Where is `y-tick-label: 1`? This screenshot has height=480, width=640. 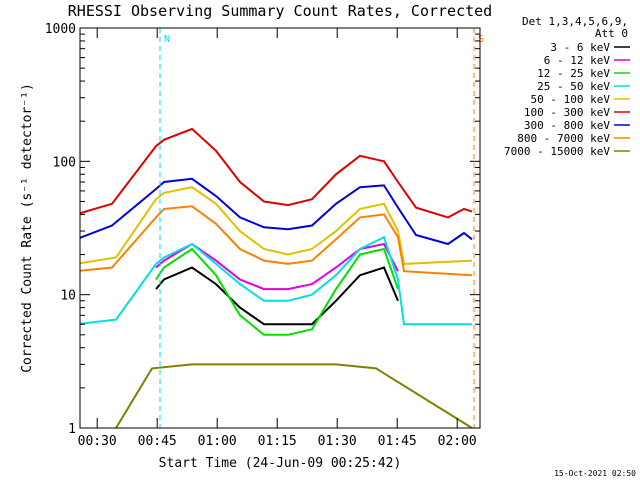
y-tick-label: 1 is located at coordinates (72, 429).